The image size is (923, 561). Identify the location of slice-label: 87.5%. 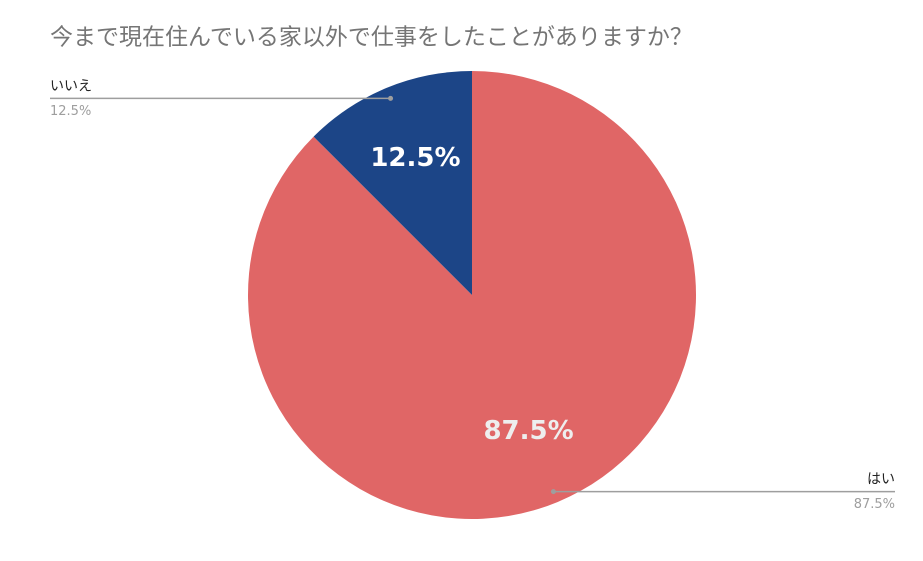
(528, 431).